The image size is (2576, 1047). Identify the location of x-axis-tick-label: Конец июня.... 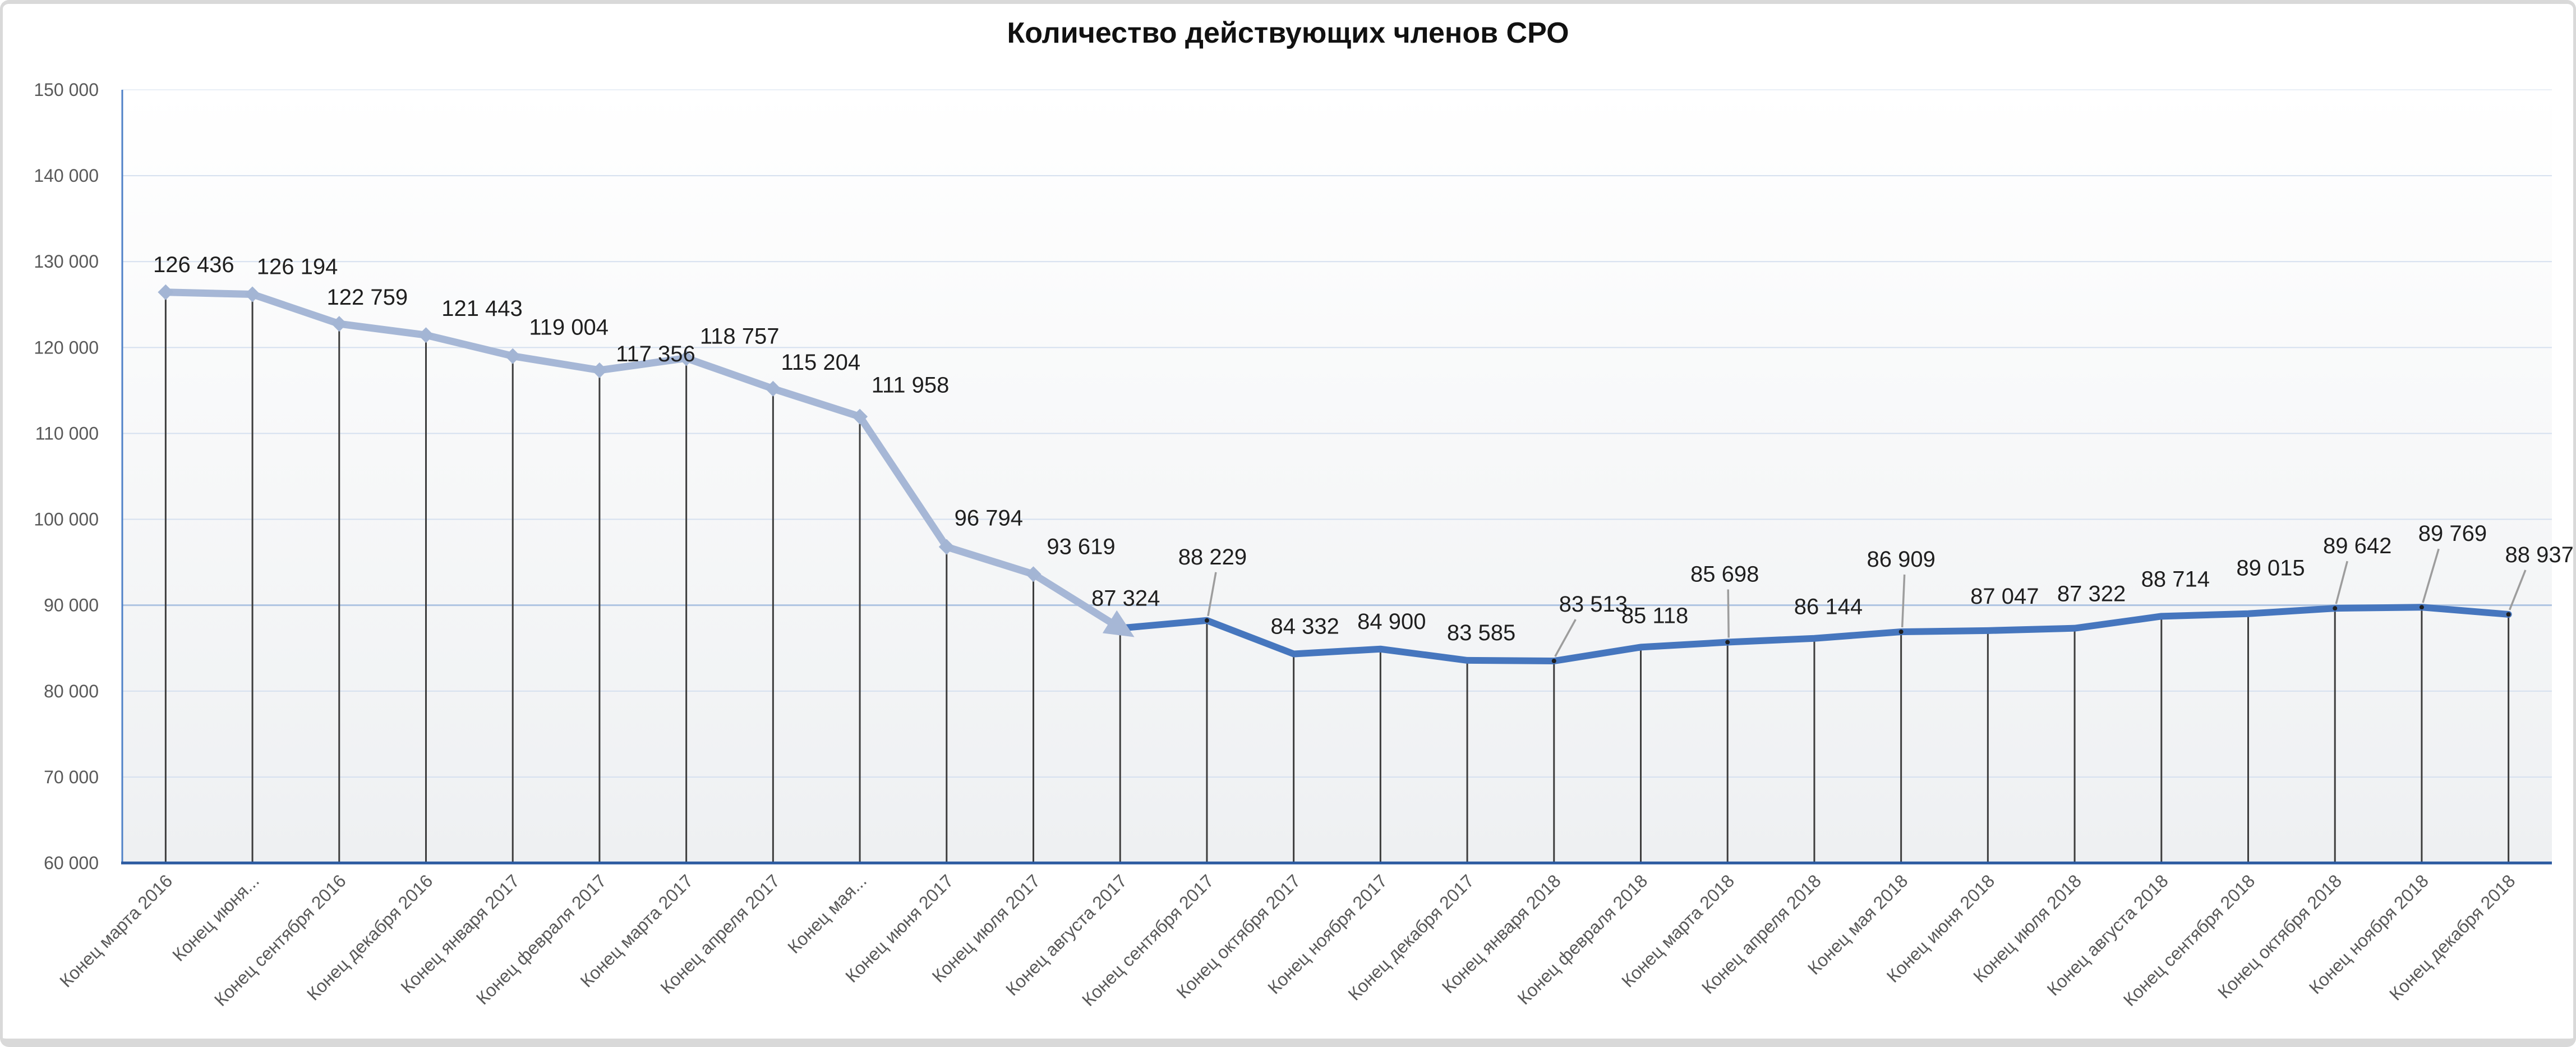
(215, 917).